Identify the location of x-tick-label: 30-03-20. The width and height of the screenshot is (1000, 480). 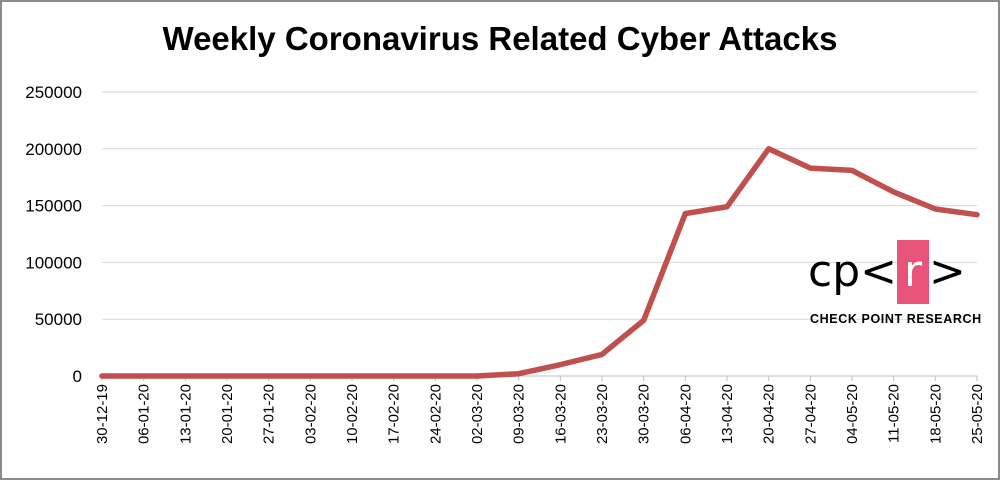
(644, 414).